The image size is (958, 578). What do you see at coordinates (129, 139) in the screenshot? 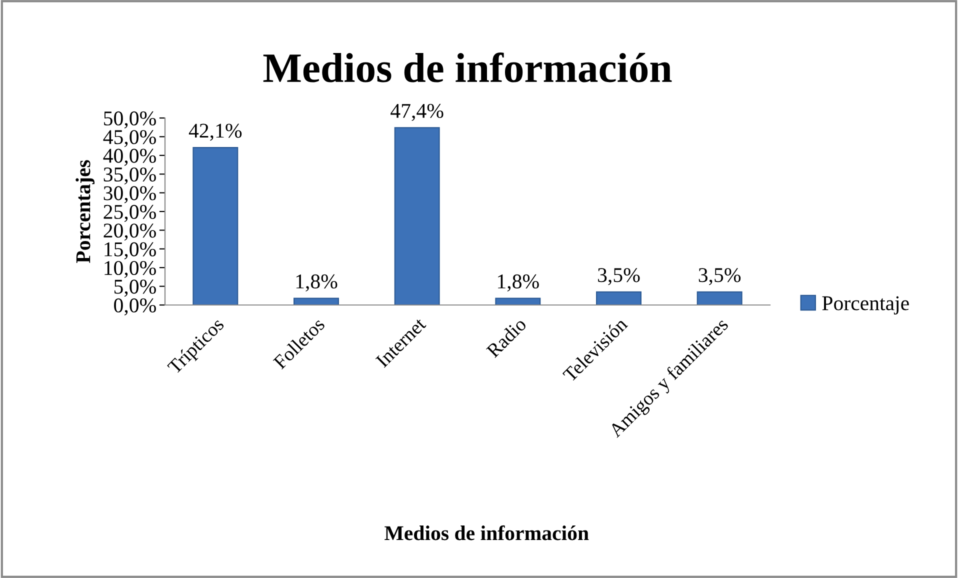
I see `y-tick-label: 45,0%` at bounding box center [129, 139].